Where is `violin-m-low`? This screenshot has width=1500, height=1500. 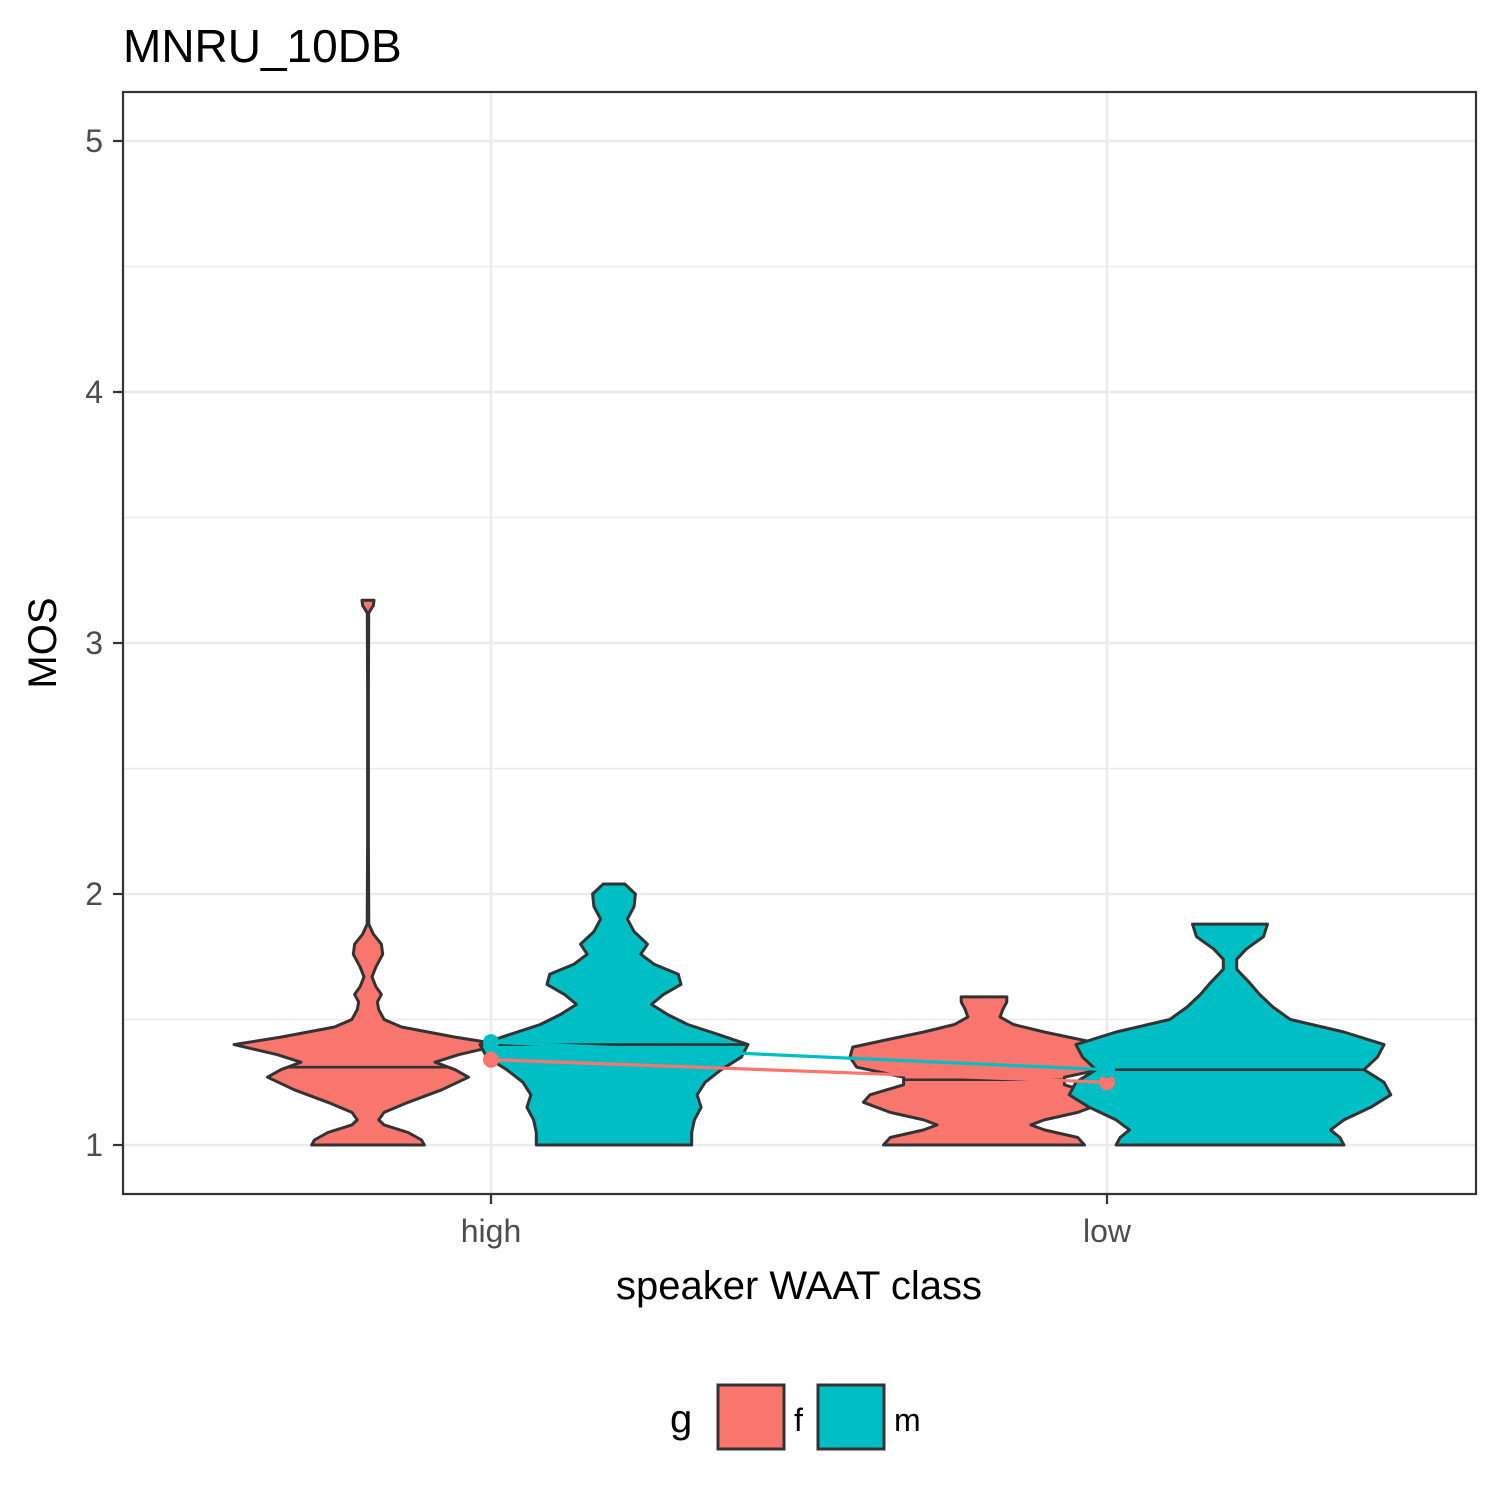
violin-m-low is located at coordinates (1230, 1034).